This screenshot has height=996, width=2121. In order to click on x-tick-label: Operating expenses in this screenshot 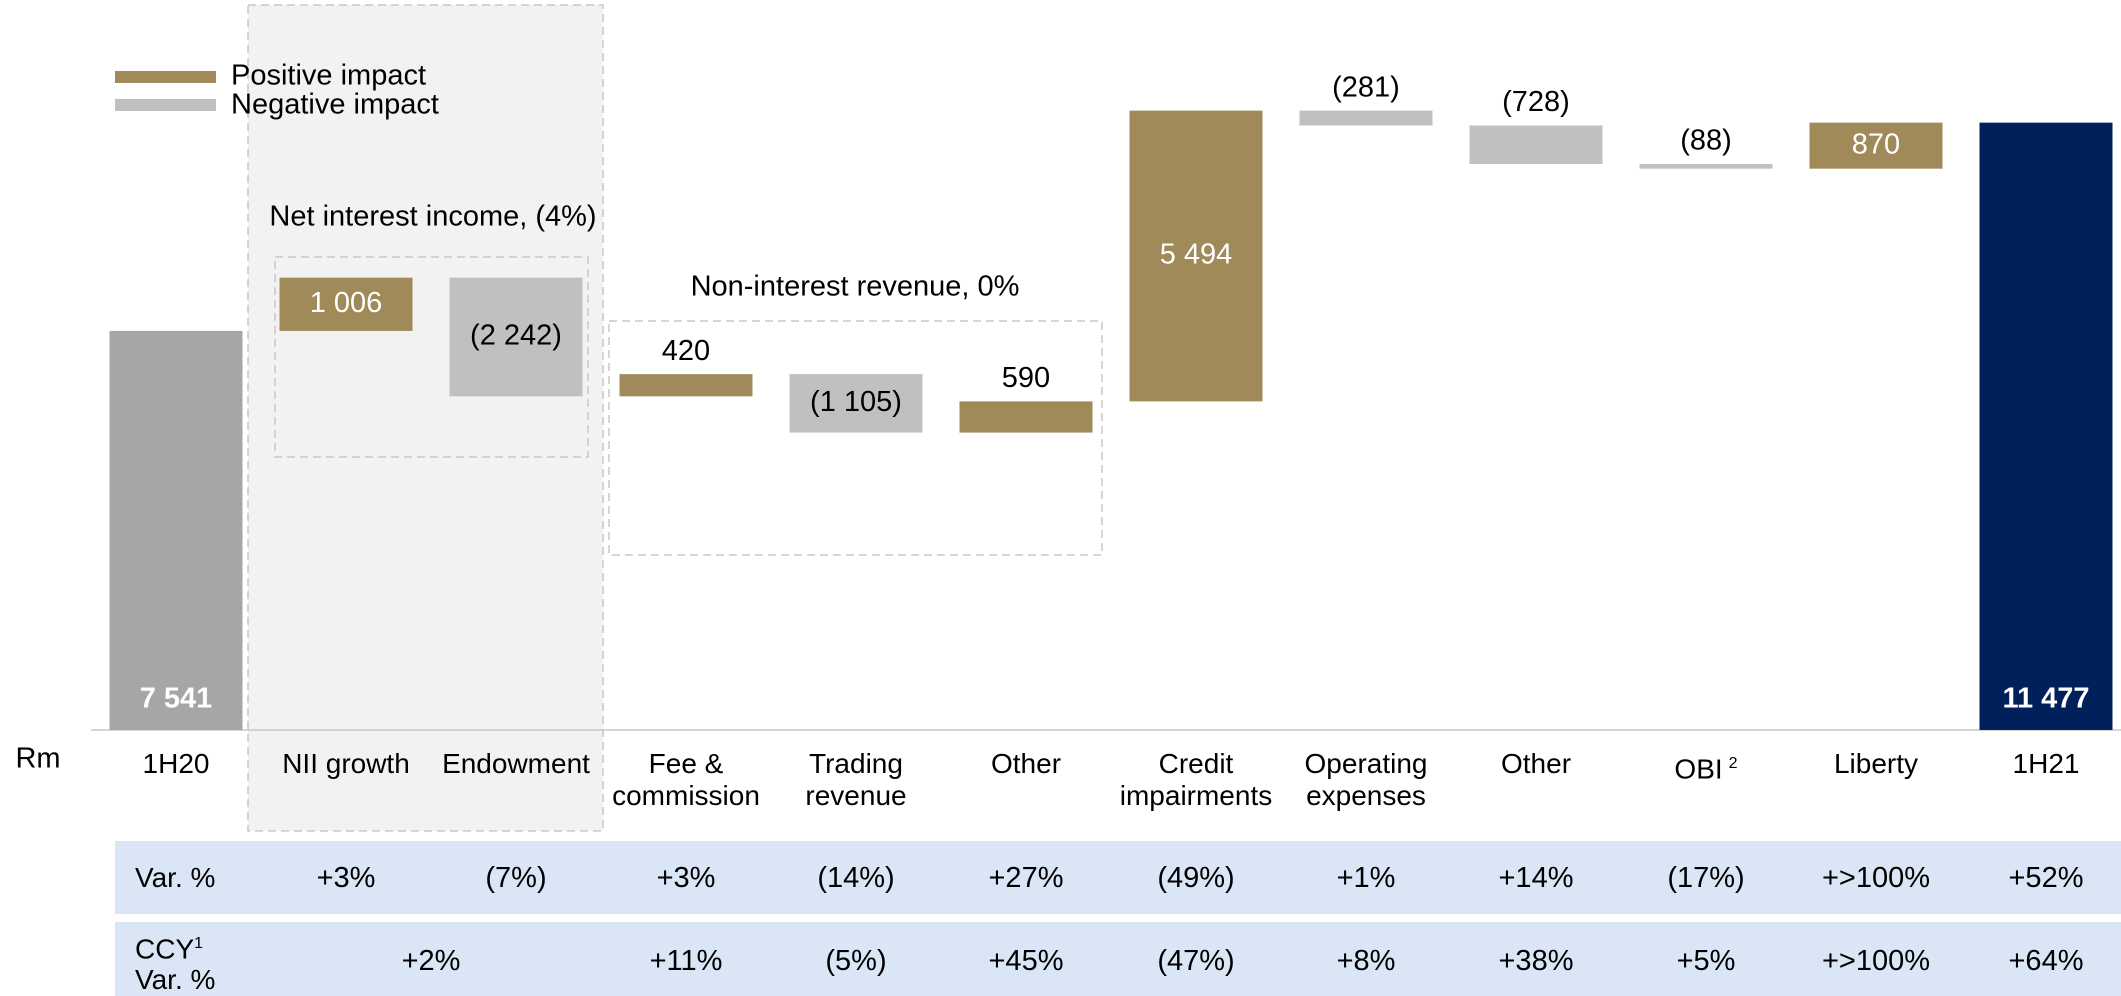, I will do `click(1366, 779)`.